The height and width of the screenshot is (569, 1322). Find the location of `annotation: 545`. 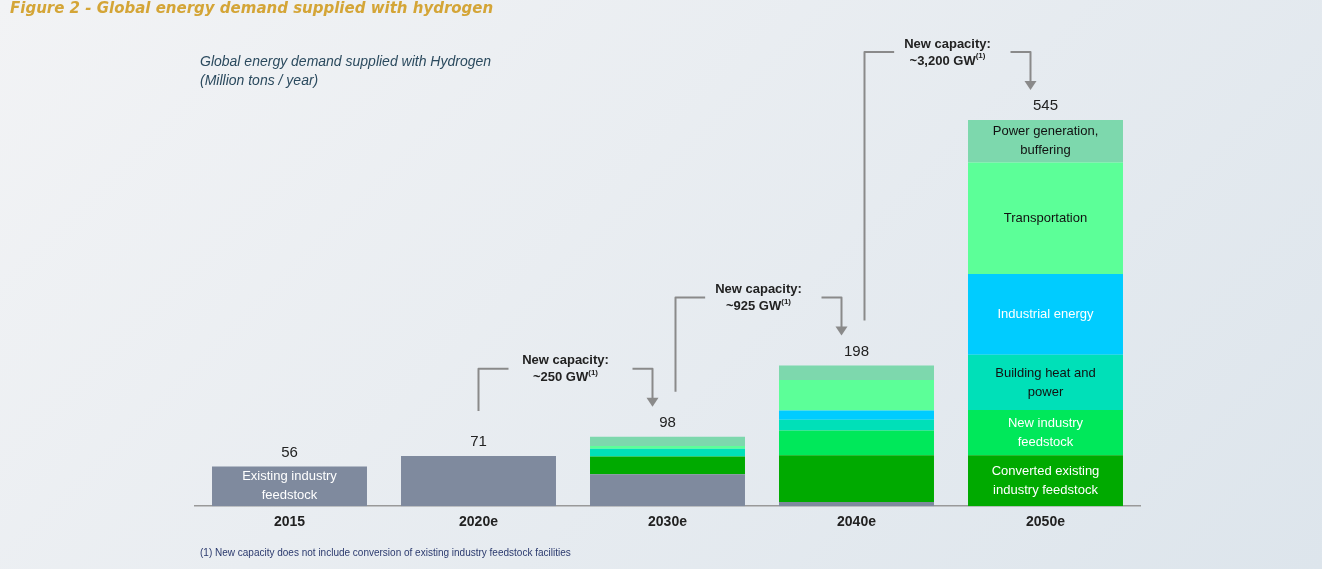

annotation: 545 is located at coordinates (1045, 105).